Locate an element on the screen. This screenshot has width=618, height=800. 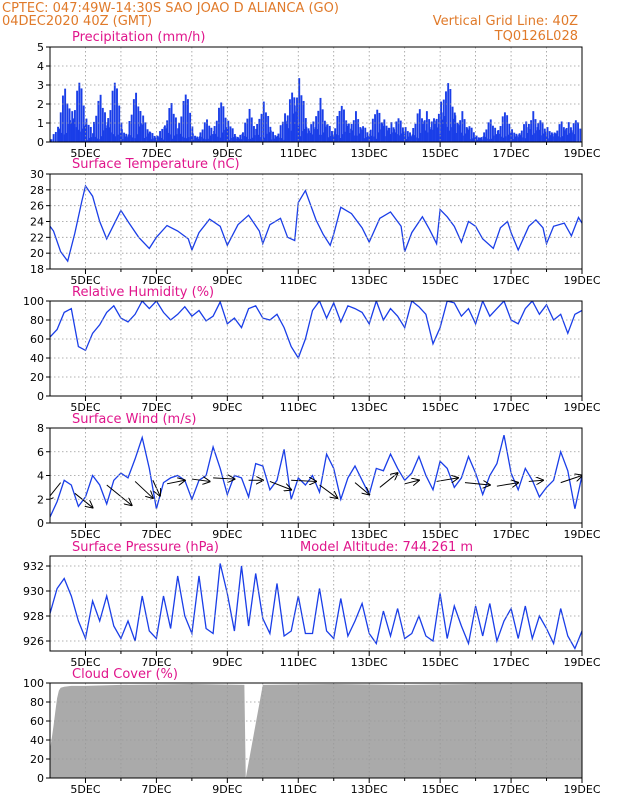
y-tick-label: 24 is located at coordinates (37, 222).